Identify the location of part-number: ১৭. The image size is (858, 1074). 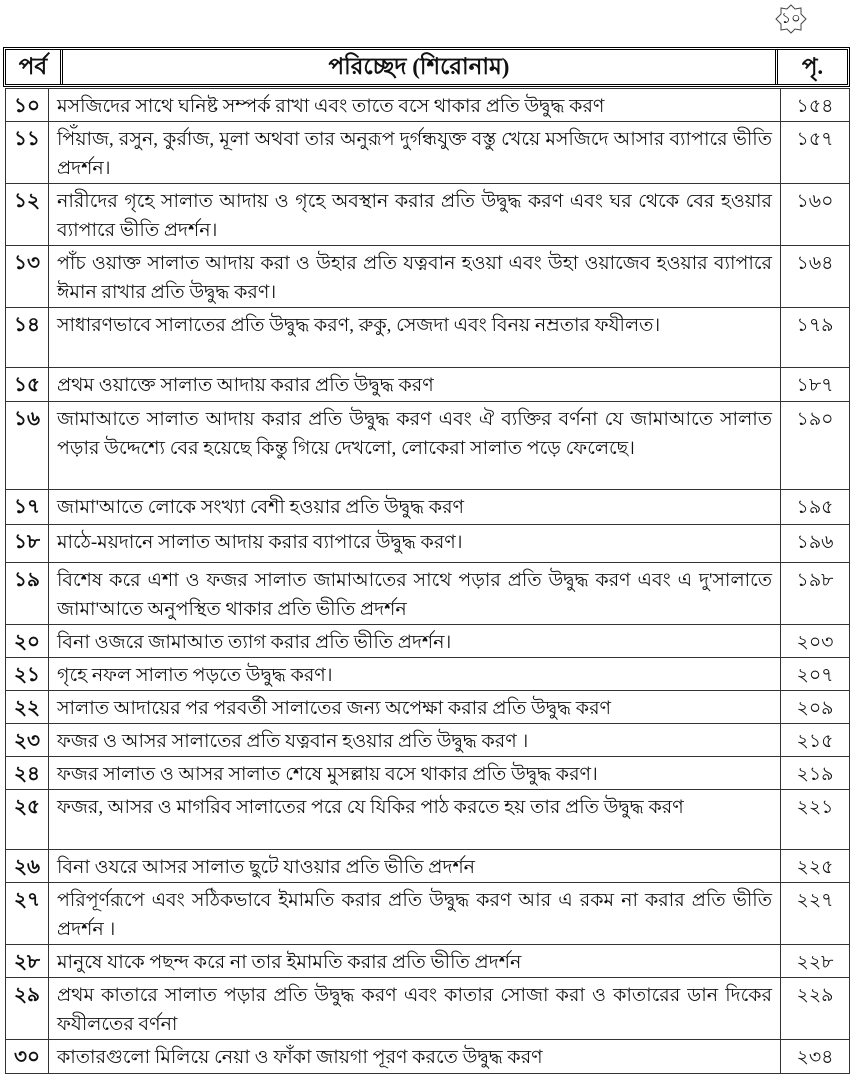
(27, 507).